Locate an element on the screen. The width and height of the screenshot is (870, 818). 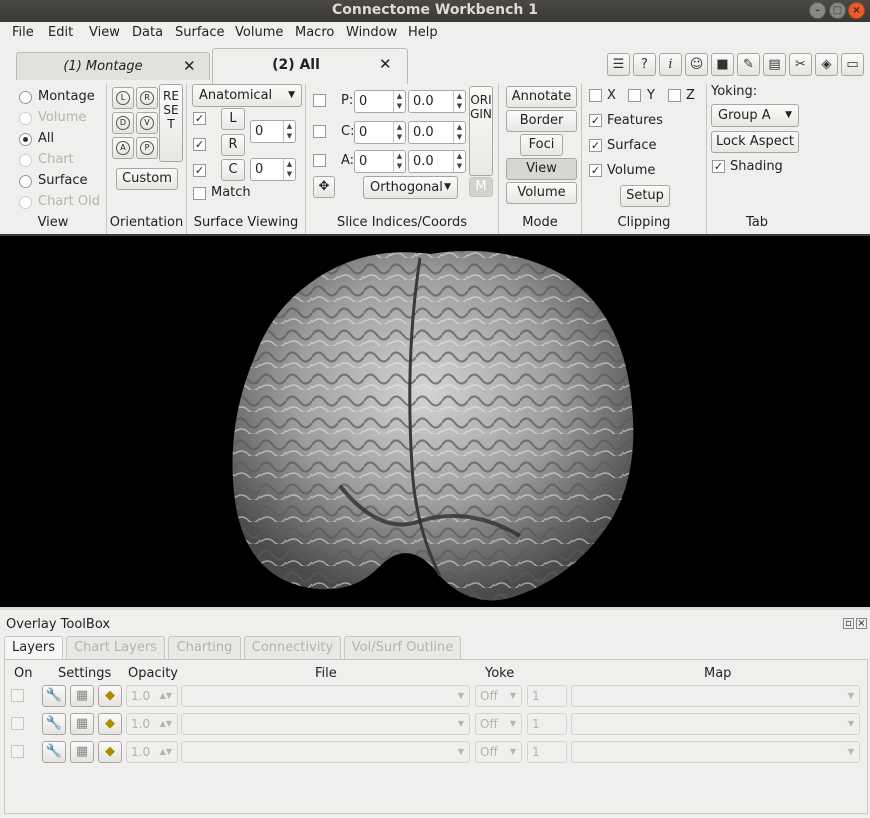
radio-volume is located at coordinates (25, 118).